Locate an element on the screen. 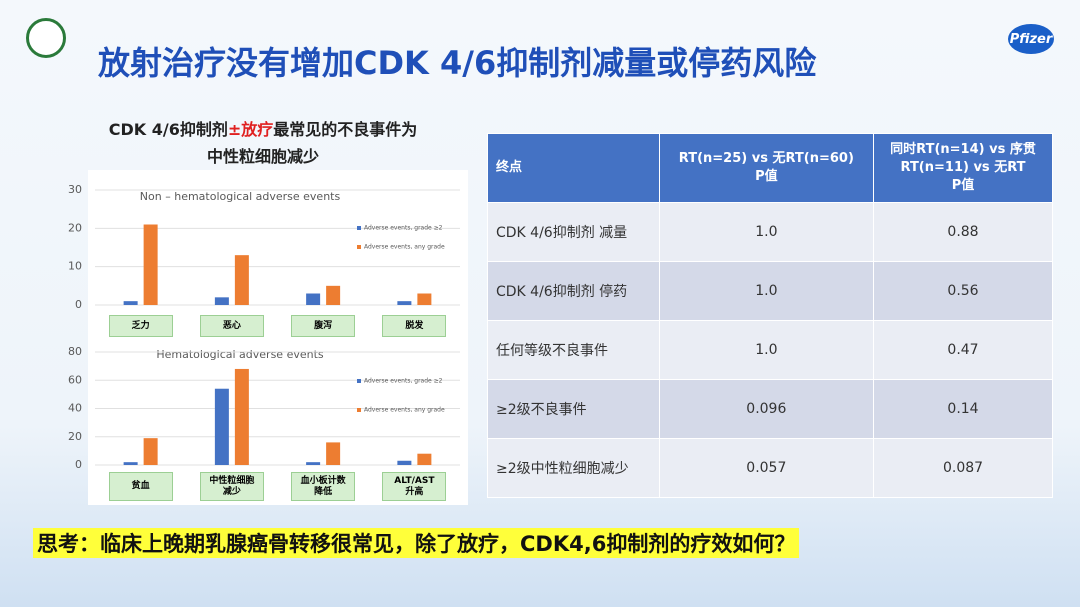 The image size is (1080, 607). table-row: 任何等级不良事件 1.0 0.47 is located at coordinates (770, 350).